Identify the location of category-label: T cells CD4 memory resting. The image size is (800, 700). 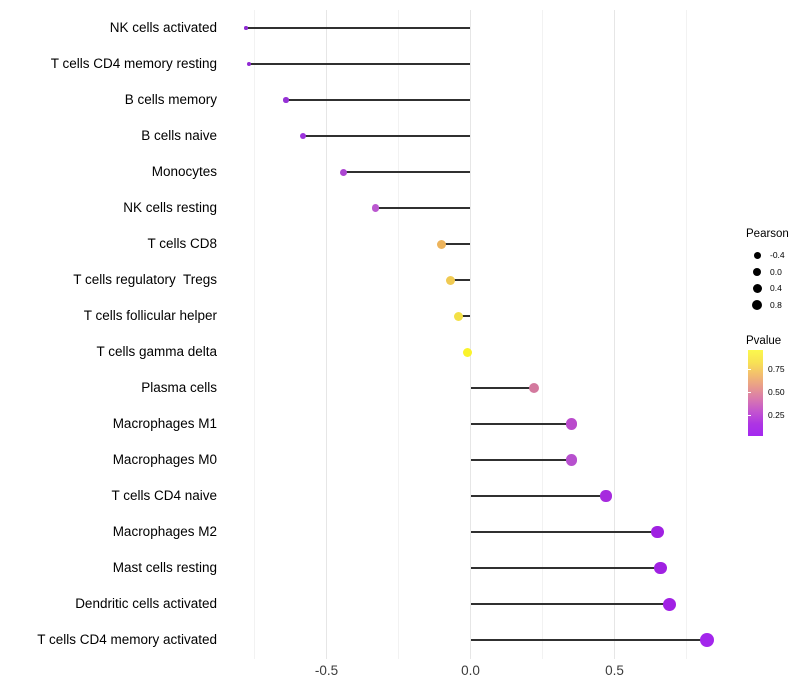
(133, 63).